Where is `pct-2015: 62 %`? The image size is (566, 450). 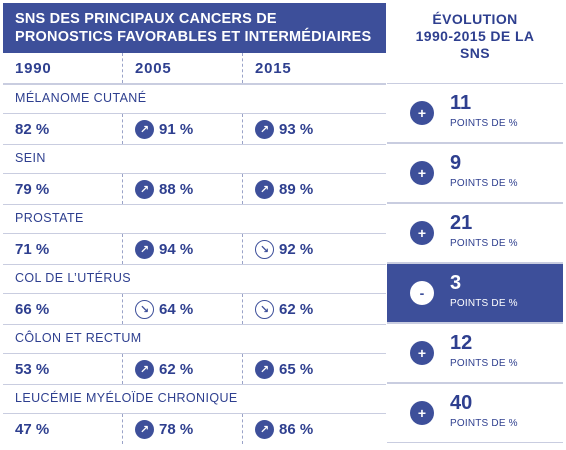 pct-2015: 62 % is located at coordinates (296, 309).